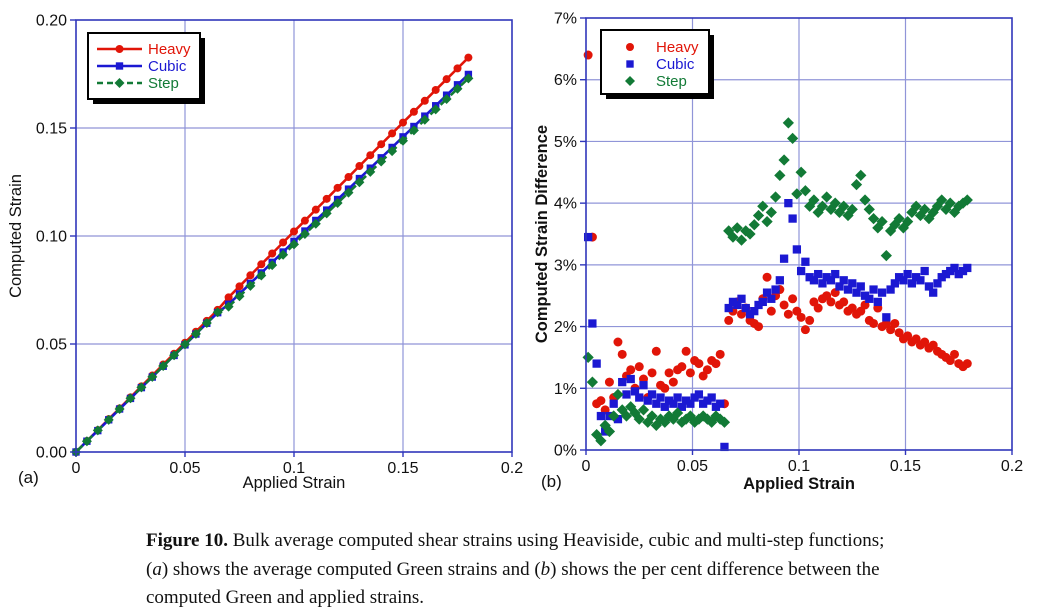  I want to click on y-tick-label: 0%, so click(565, 451).